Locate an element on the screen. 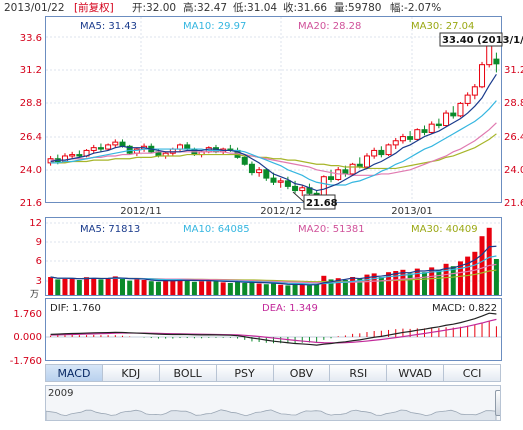 The width and height of the screenshot is (523, 430). macd-legend-dif: DIF: 1.760 is located at coordinates (75, 308).